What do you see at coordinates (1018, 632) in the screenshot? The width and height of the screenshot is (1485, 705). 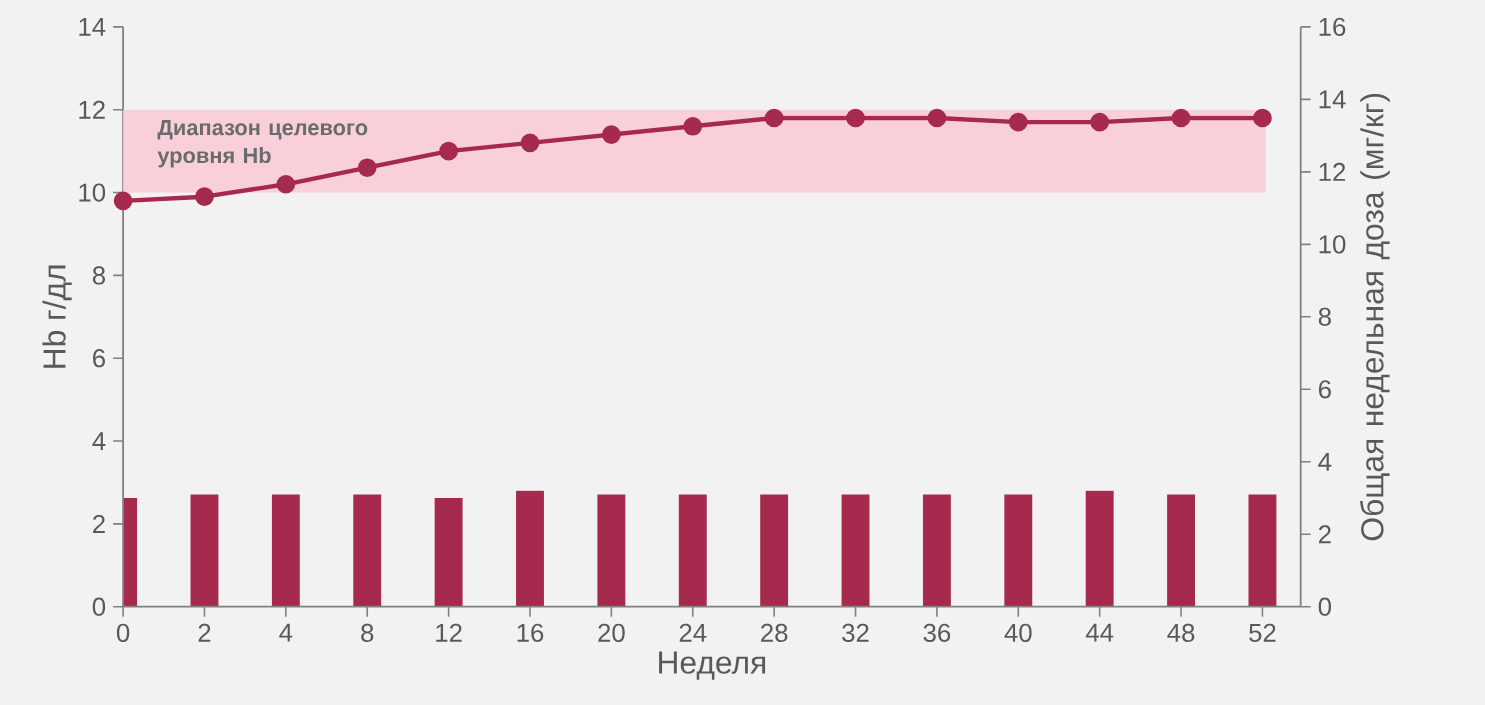 I see `x-tick-label: 40` at bounding box center [1018, 632].